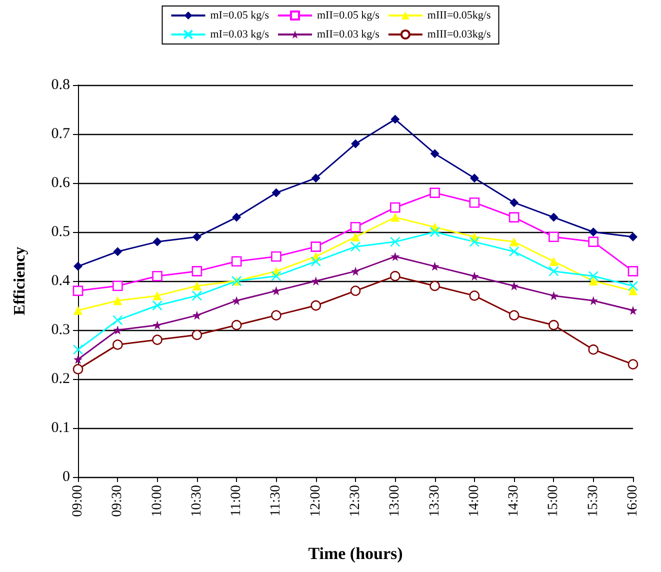 This screenshot has height=572, width=661. I want to click on x-tick-label: 14:00, so click(474, 501).